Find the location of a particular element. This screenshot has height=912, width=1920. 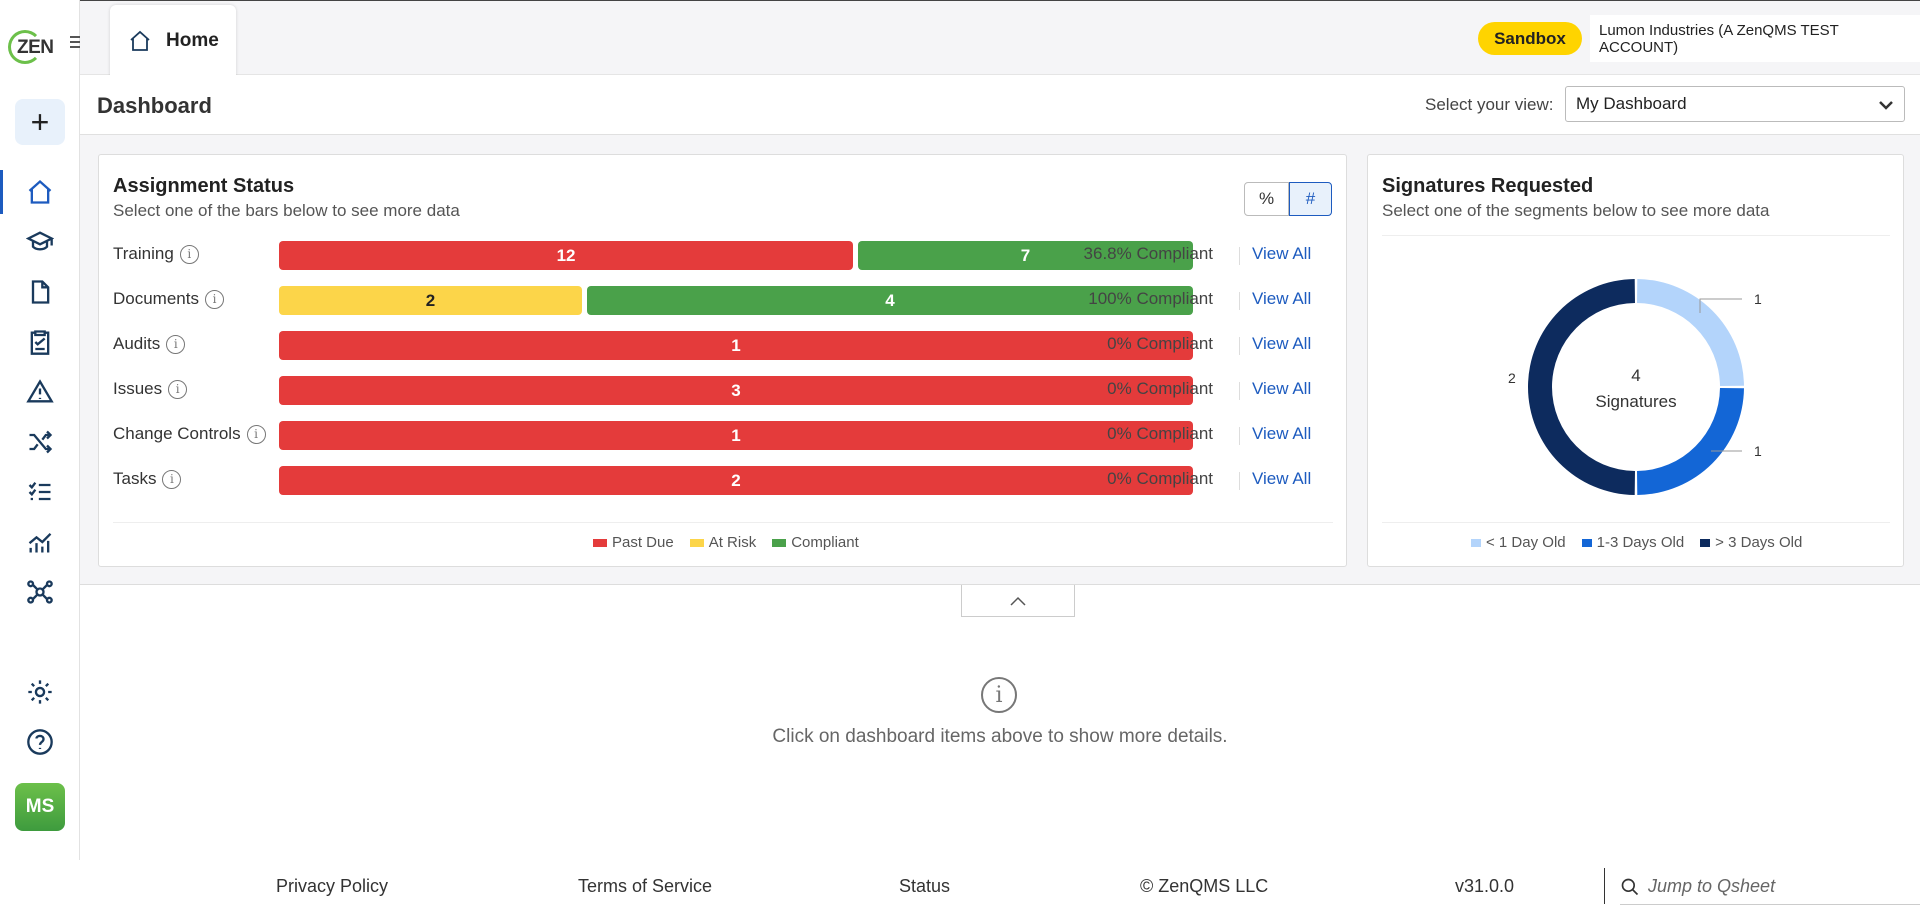

row-label-text: Change Controls is located at coordinates (177, 433).